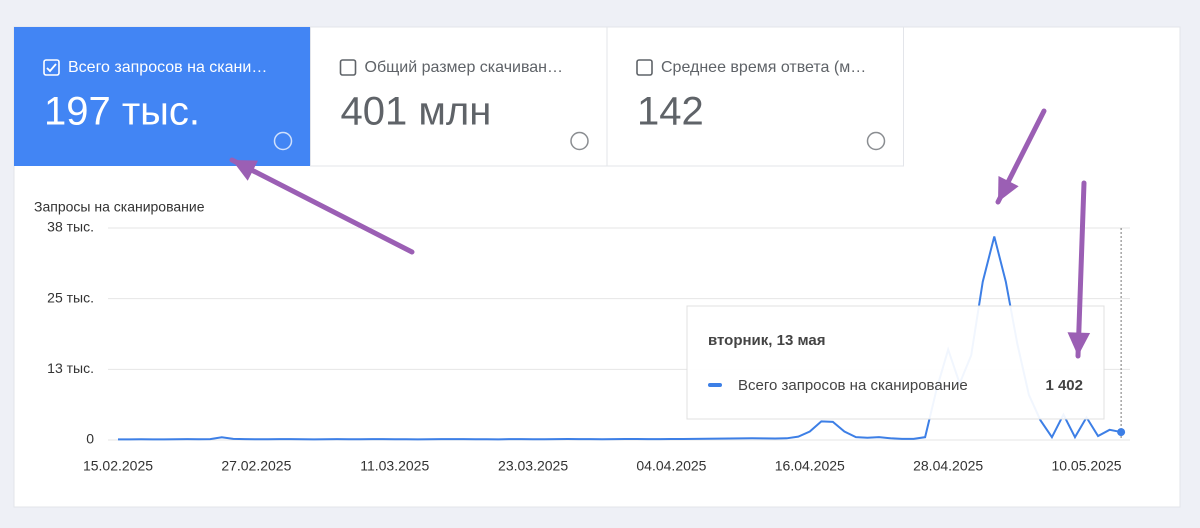  Describe the element at coordinates (90, 439) in the screenshot. I see `y-tick-label: 0` at that location.